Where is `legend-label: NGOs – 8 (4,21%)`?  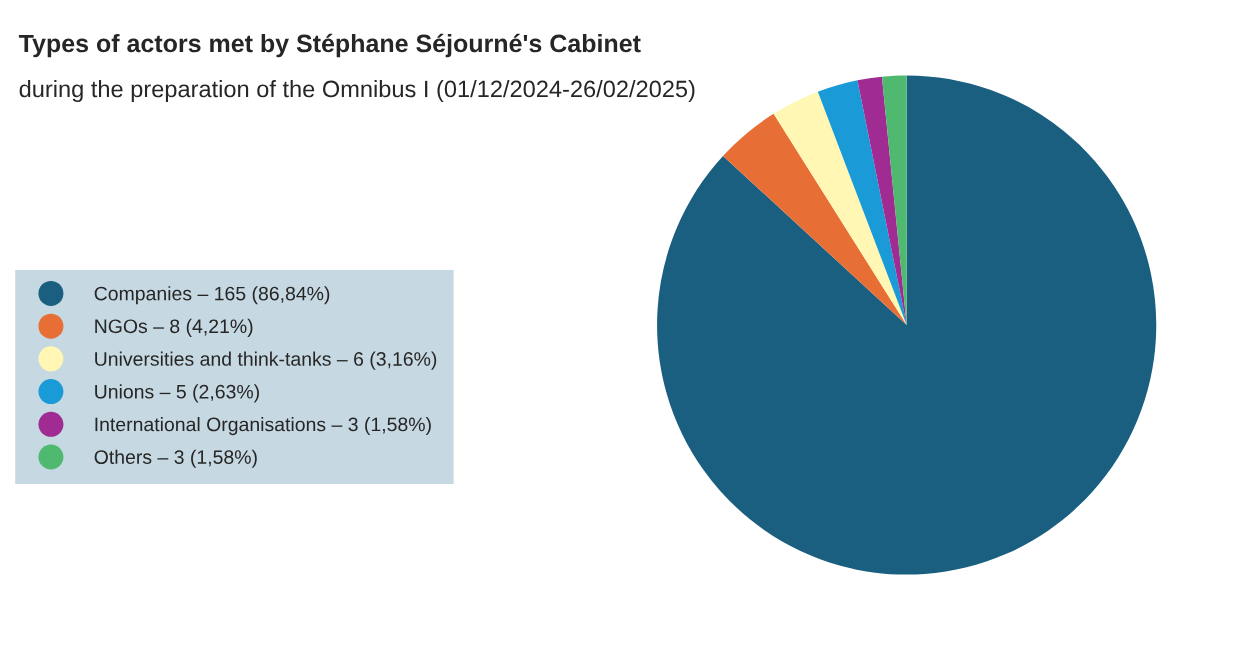 legend-label: NGOs – 8 (4,21%) is located at coordinates (174, 327).